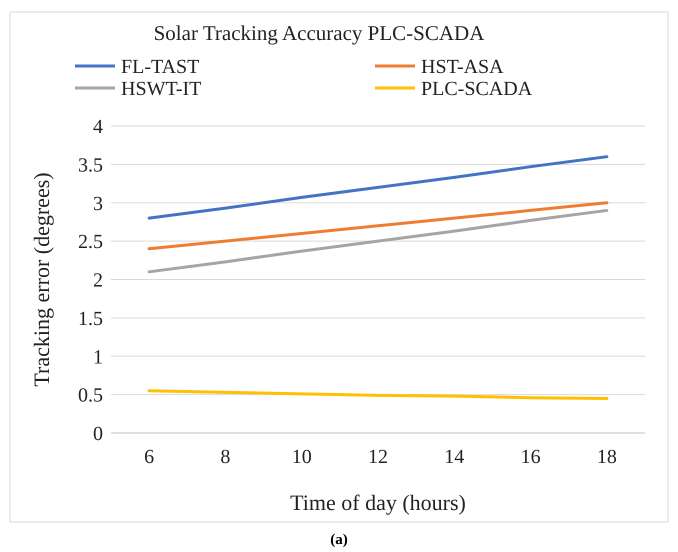  I want to click on y-tick-label: 1, so click(98, 357).